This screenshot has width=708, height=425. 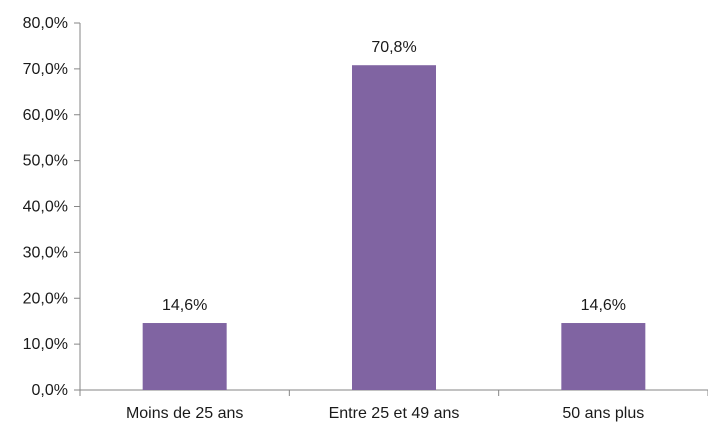 I want to click on y-tick-label: 10,0%, so click(x=45, y=344).